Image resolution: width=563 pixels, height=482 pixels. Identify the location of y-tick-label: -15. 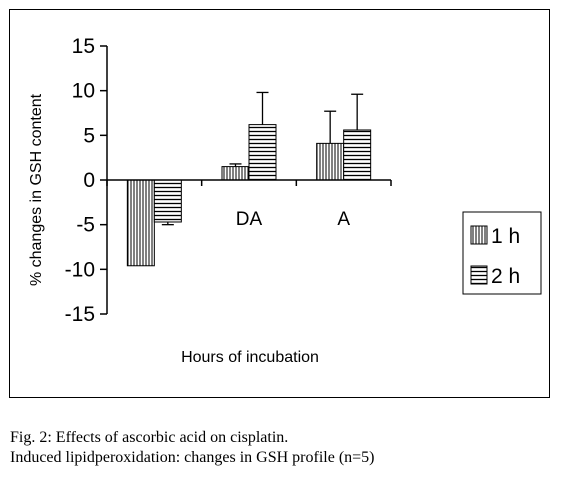
(80, 314).